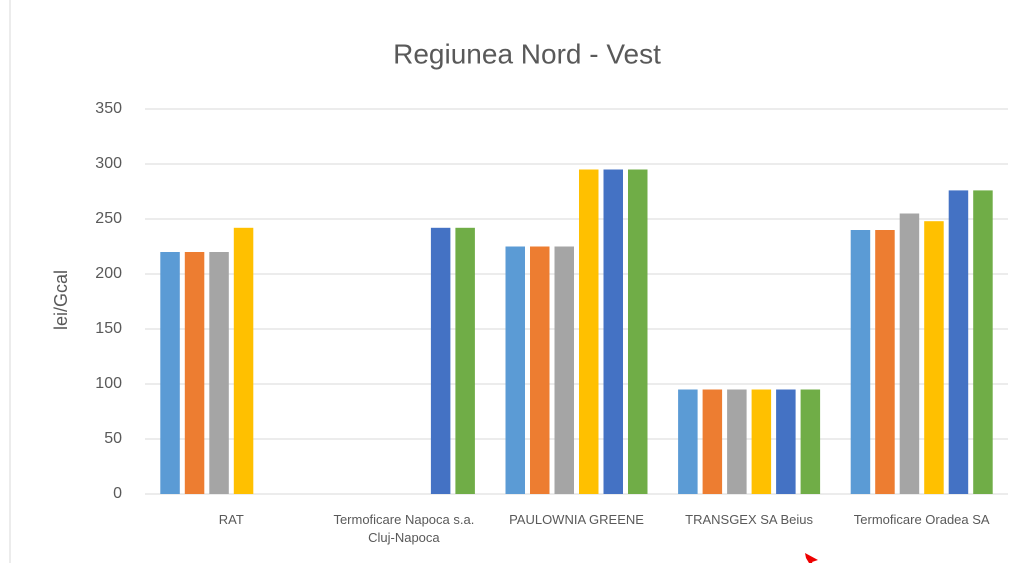 The height and width of the screenshot is (563, 1034). Describe the element at coordinates (108, 273) in the screenshot. I see `y-tick-label: 200` at that location.